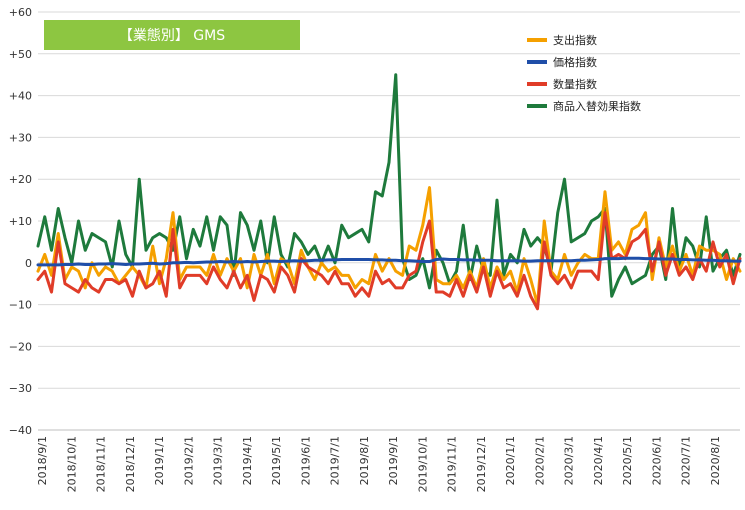 The image size is (745, 510). I want to click on x-tick-label: 2020/7/1, so click(686, 460).